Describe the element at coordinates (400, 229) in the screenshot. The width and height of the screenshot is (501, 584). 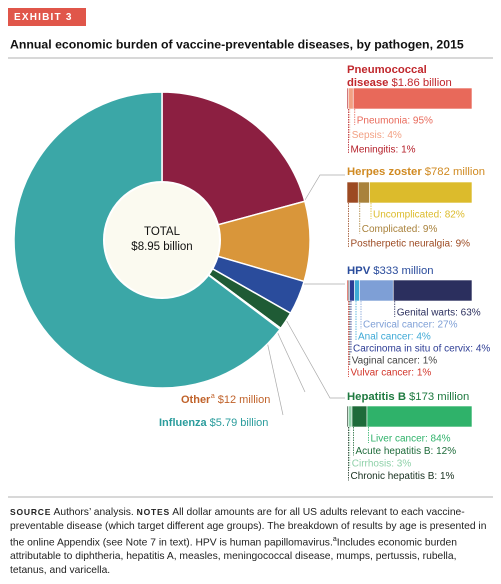
I see `breakdown-label: Complicated: 9%` at that location.